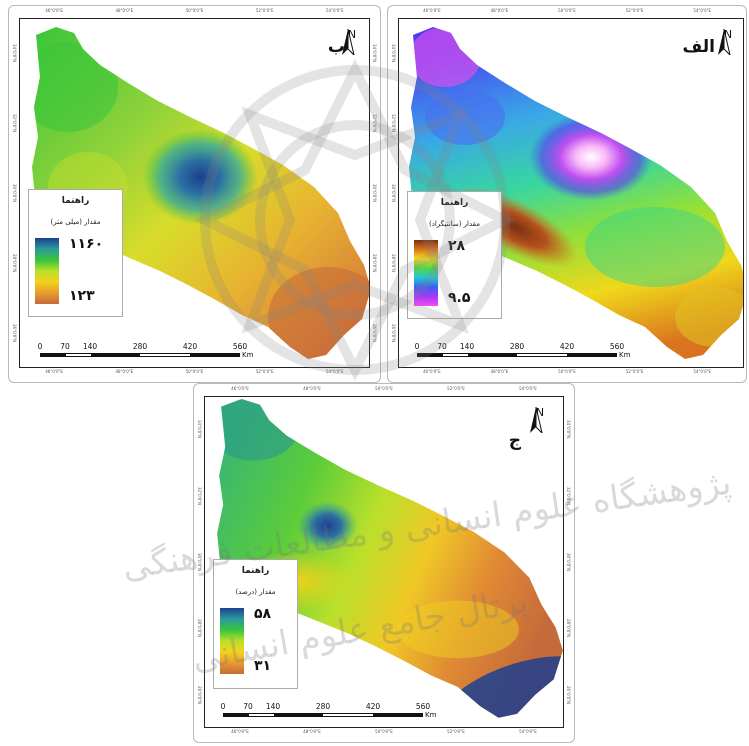  I want to click on panel-label-c: ج, so click(514, 441).